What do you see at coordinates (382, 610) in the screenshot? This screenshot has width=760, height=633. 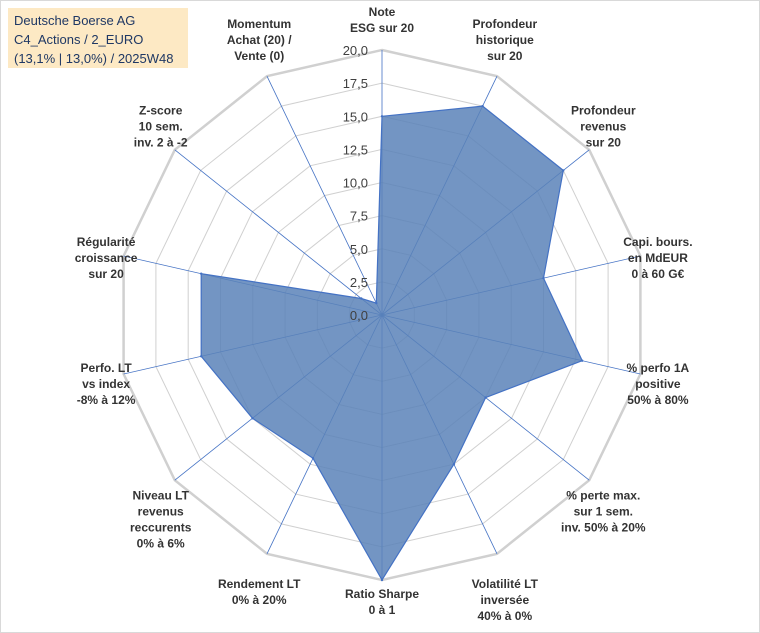 I see `axis-label-line: 0 à 1` at bounding box center [382, 610].